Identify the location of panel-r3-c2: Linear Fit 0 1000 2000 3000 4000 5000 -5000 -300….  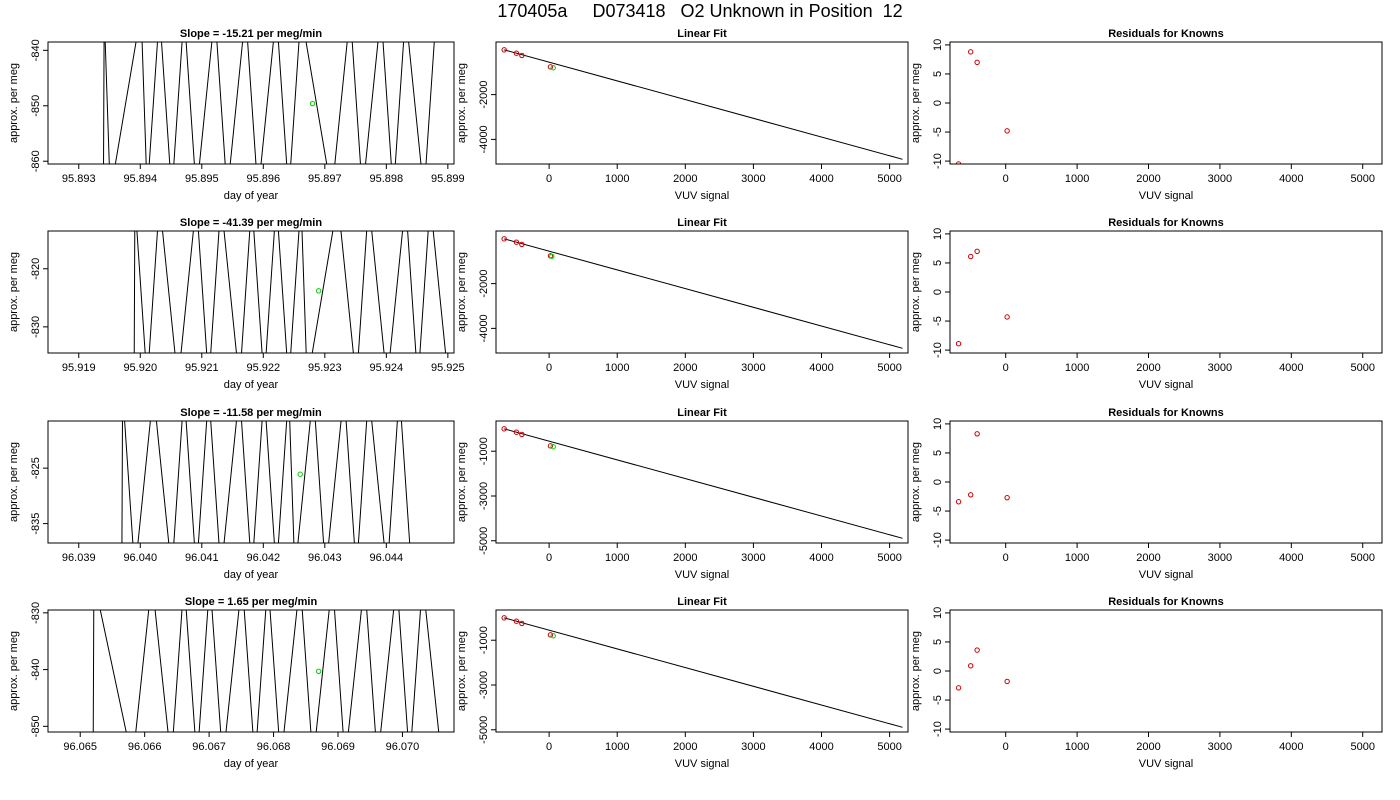
(682, 494).